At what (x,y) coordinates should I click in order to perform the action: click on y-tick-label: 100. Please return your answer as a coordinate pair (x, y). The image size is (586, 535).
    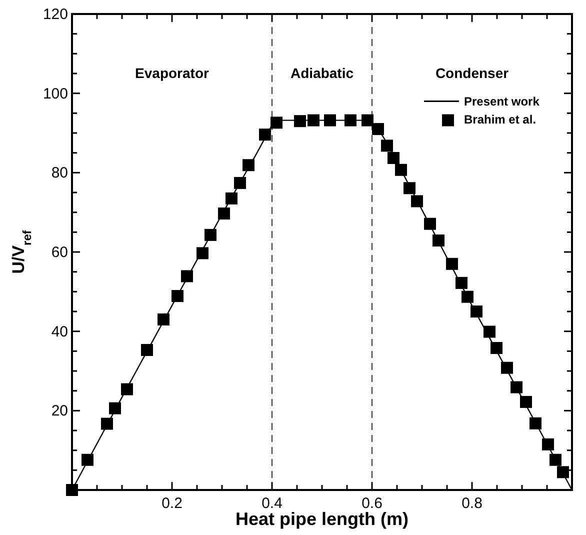
    Looking at the image, I should click on (55, 93).